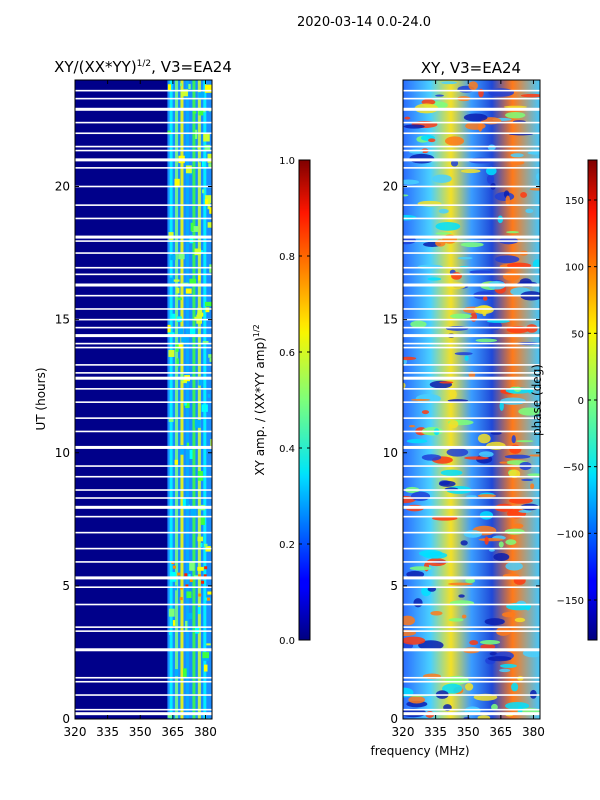  What do you see at coordinates (574, 268) in the screenshot?
I see `phase-colorbar-tick-label: 100` at bounding box center [574, 268].